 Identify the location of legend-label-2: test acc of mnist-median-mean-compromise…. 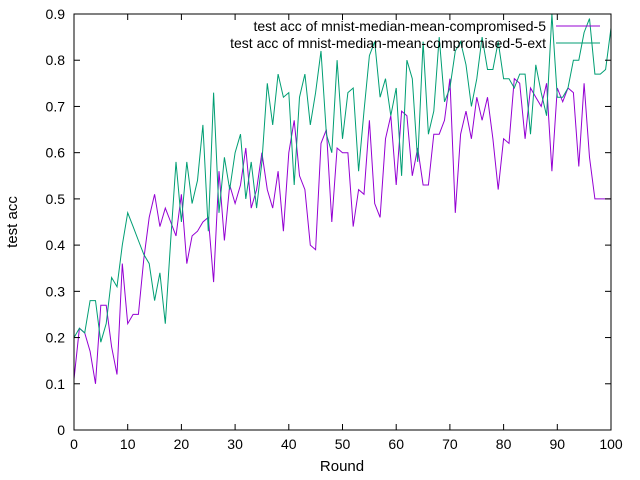
(388, 43).